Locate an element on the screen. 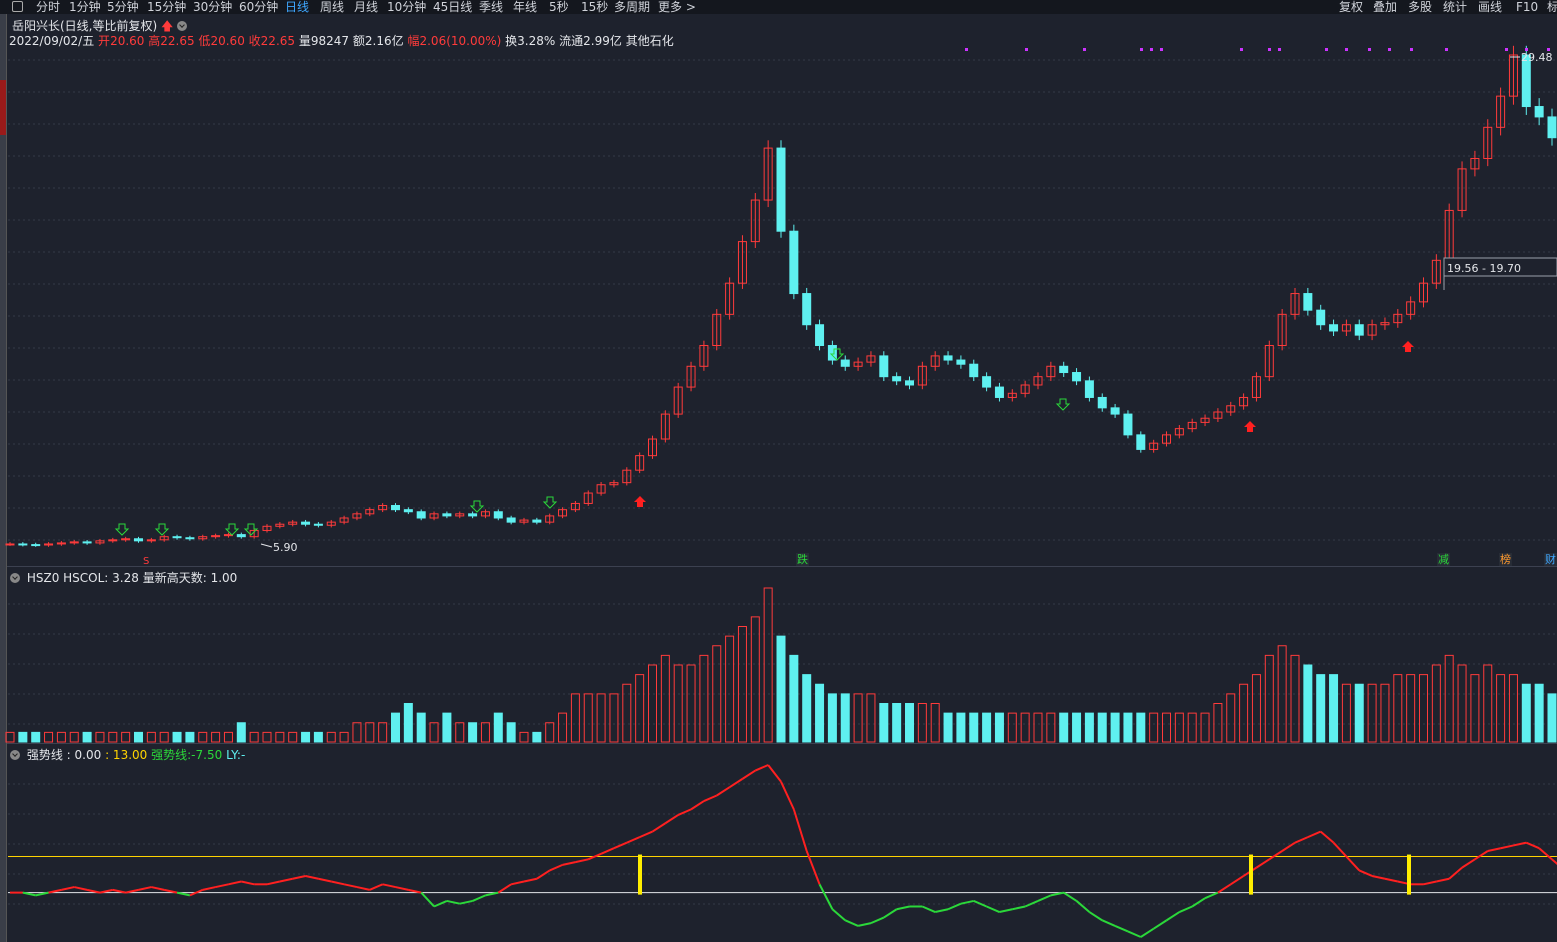 Image resolution: width=1557 pixels, height=942 pixels. period-tab-0: 分时 is located at coordinates (48, 7).